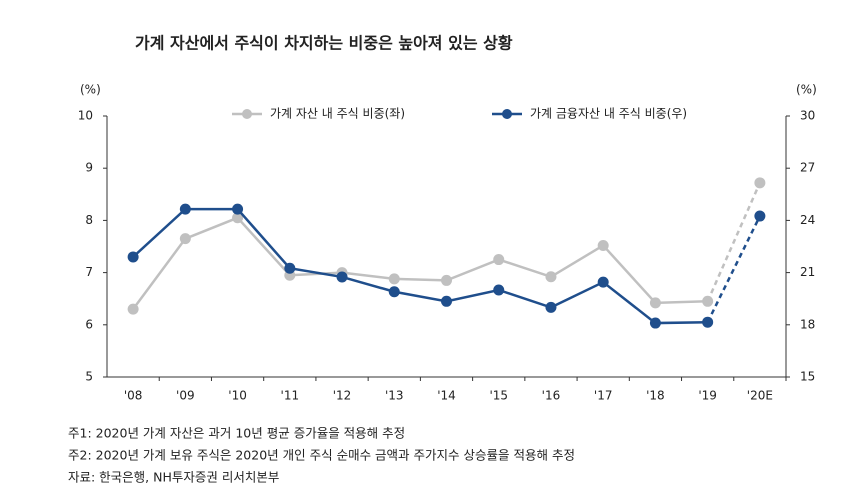 This screenshot has height=504, width=867. What do you see at coordinates (90, 90) in the screenshot?
I see `y-unit: (%)` at bounding box center [90, 90].